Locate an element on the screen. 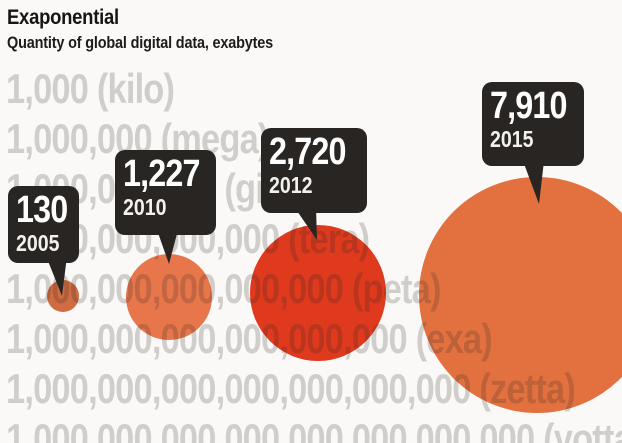  callout-year-2015: 2015 is located at coordinates (512, 139).